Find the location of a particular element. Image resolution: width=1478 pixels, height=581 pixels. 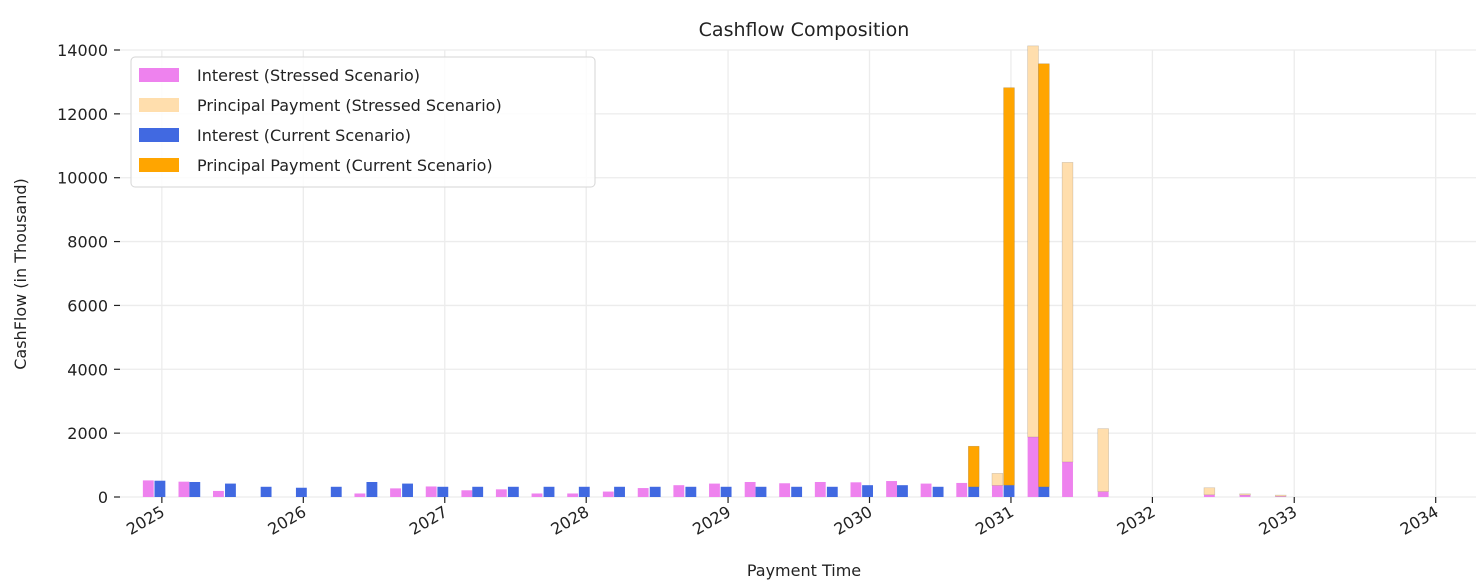

legend-label: Principal Payment (Current Scenario) is located at coordinates (345, 165).